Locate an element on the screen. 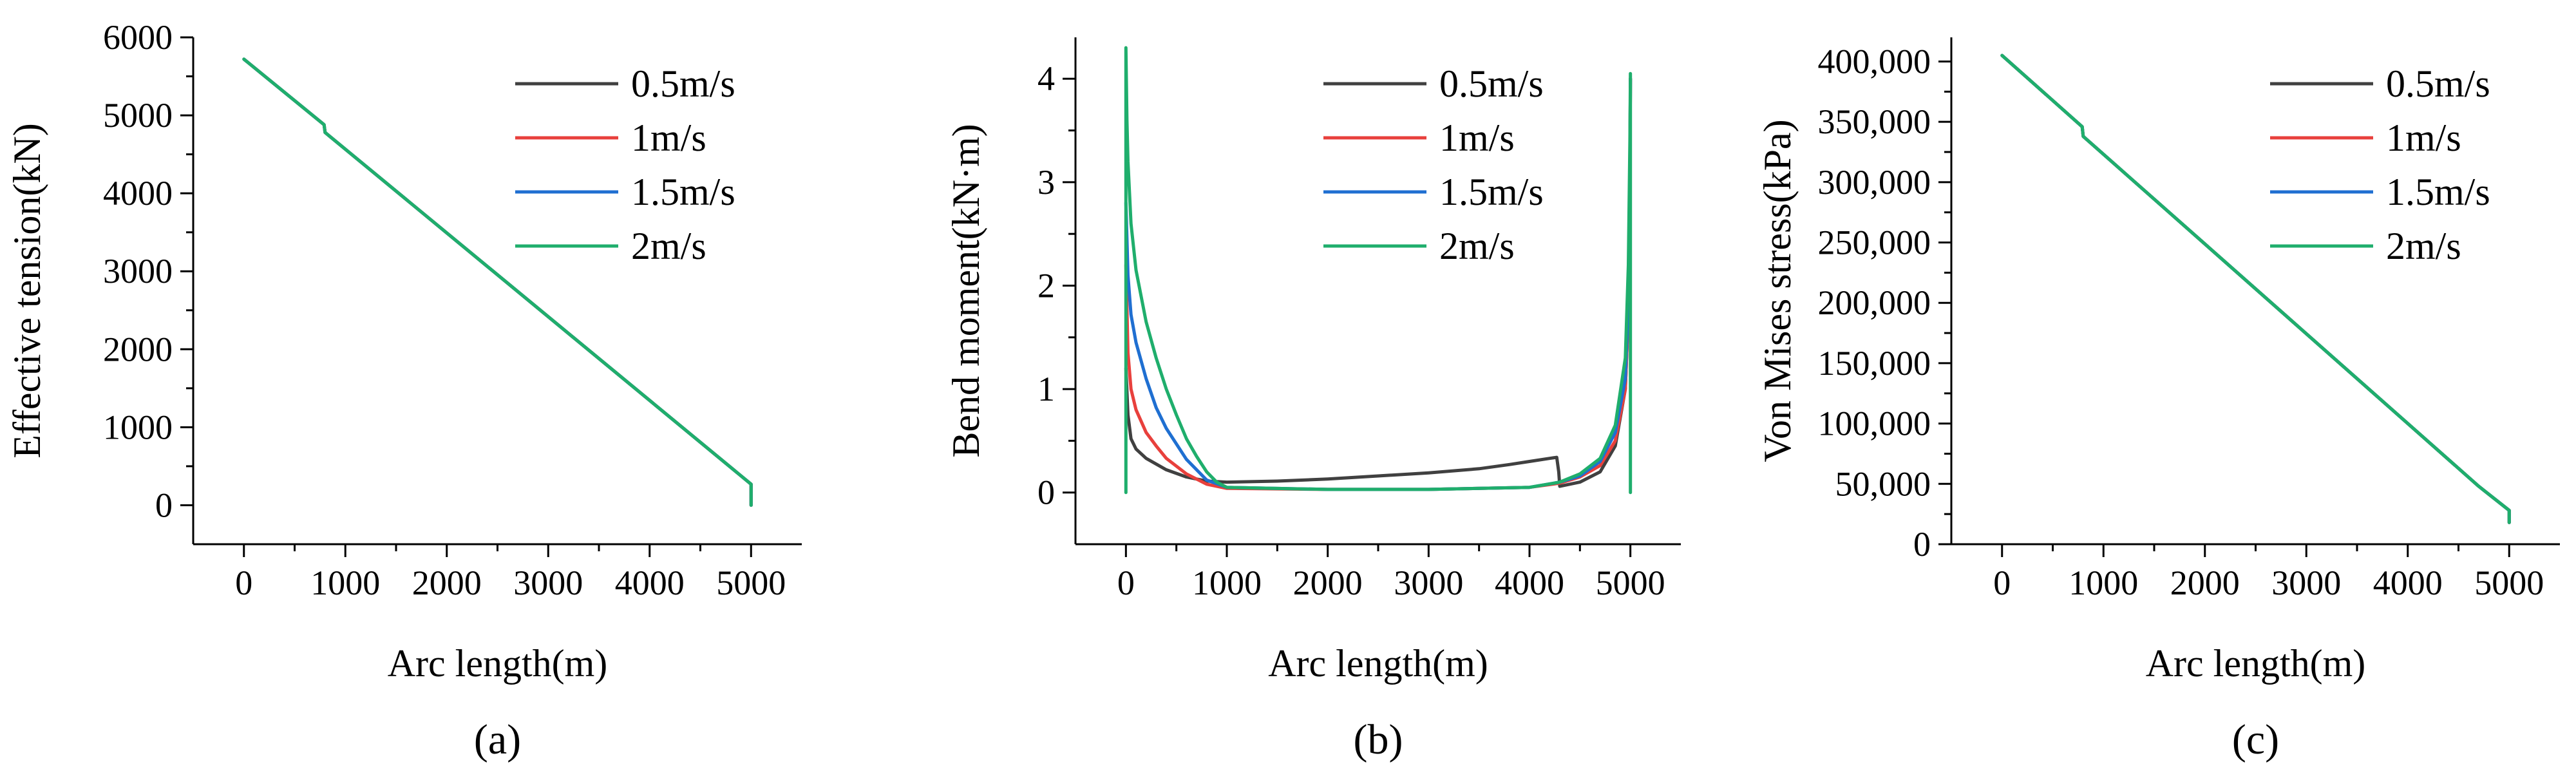 Image resolution: width=2576 pixels, height=778 pixels. x-axis-title-a: Arc length(m) is located at coordinates (498, 664).